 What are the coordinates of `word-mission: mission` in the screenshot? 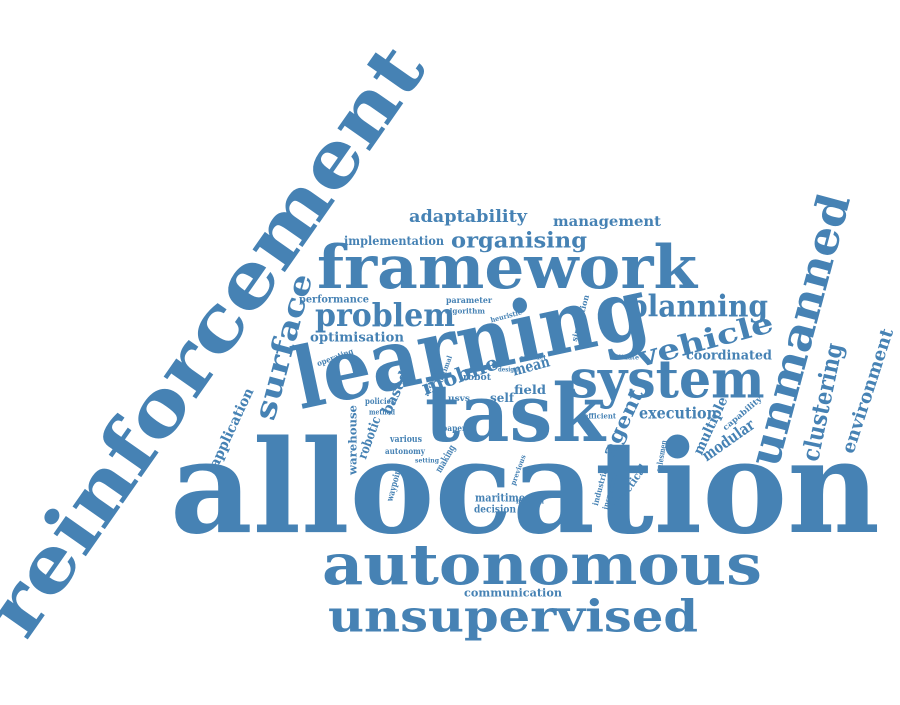 It's located at (530, 501).